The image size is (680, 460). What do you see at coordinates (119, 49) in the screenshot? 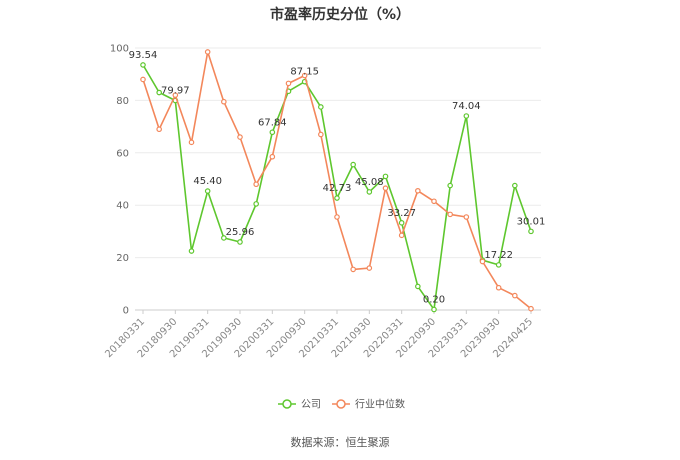
I see `y-tick-label: 100` at bounding box center [119, 49].